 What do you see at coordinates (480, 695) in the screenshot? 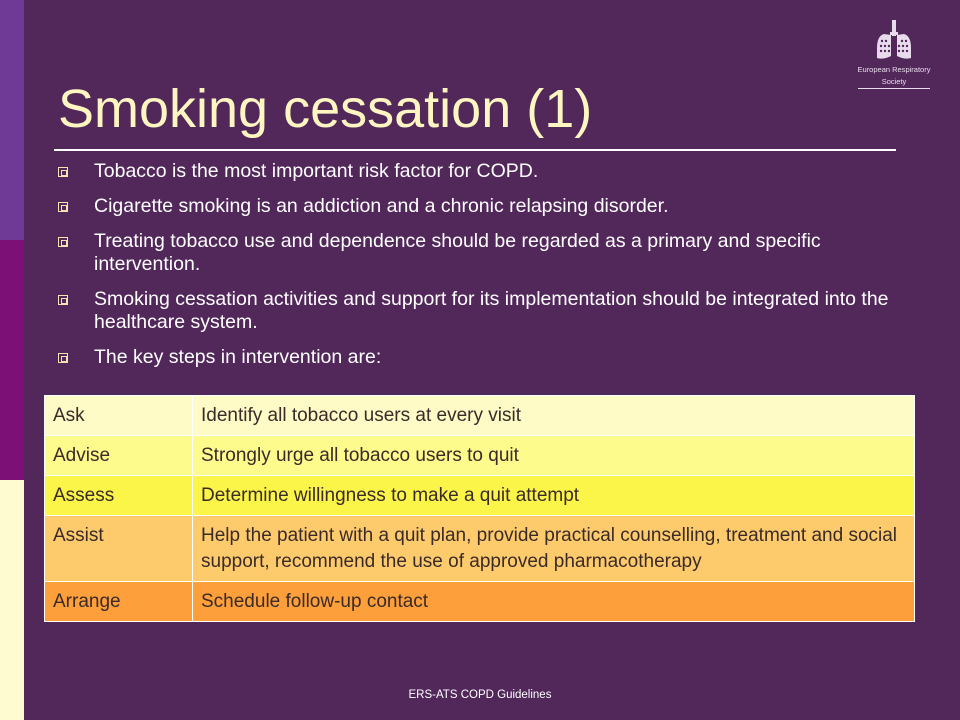
I see `slide-footer: ERS-ATS COPD Guidelines` at bounding box center [480, 695].